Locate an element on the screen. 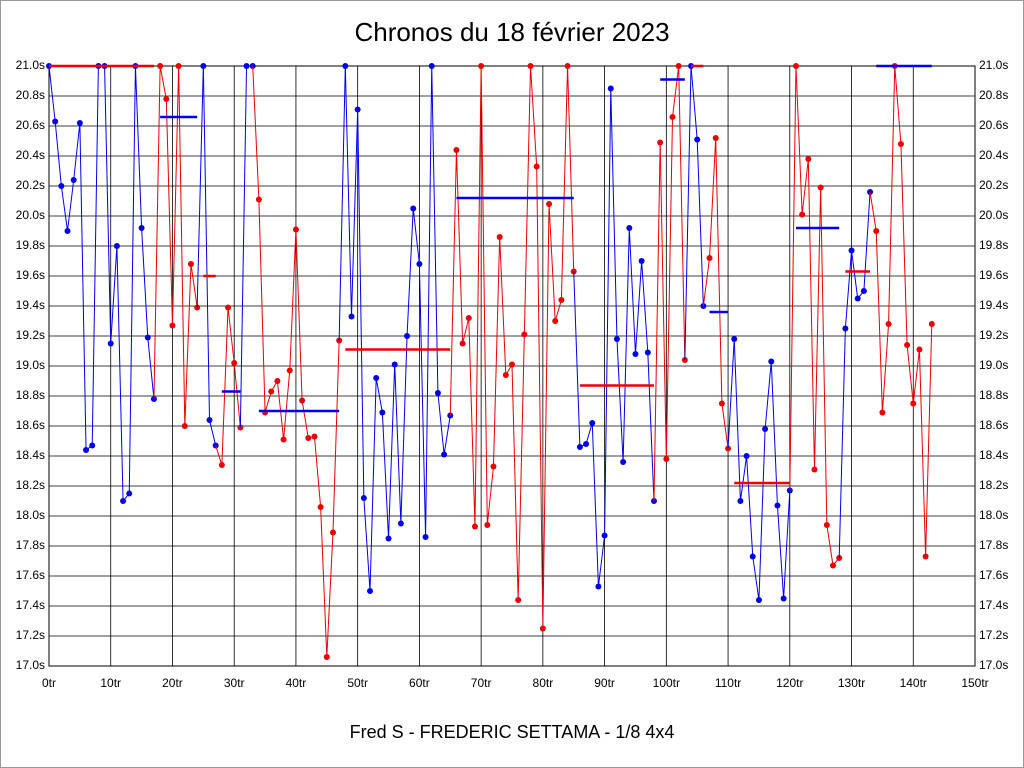 The height and width of the screenshot is (768, 1024). y-tick-label: 17.8s is located at coordinates (30, 545).